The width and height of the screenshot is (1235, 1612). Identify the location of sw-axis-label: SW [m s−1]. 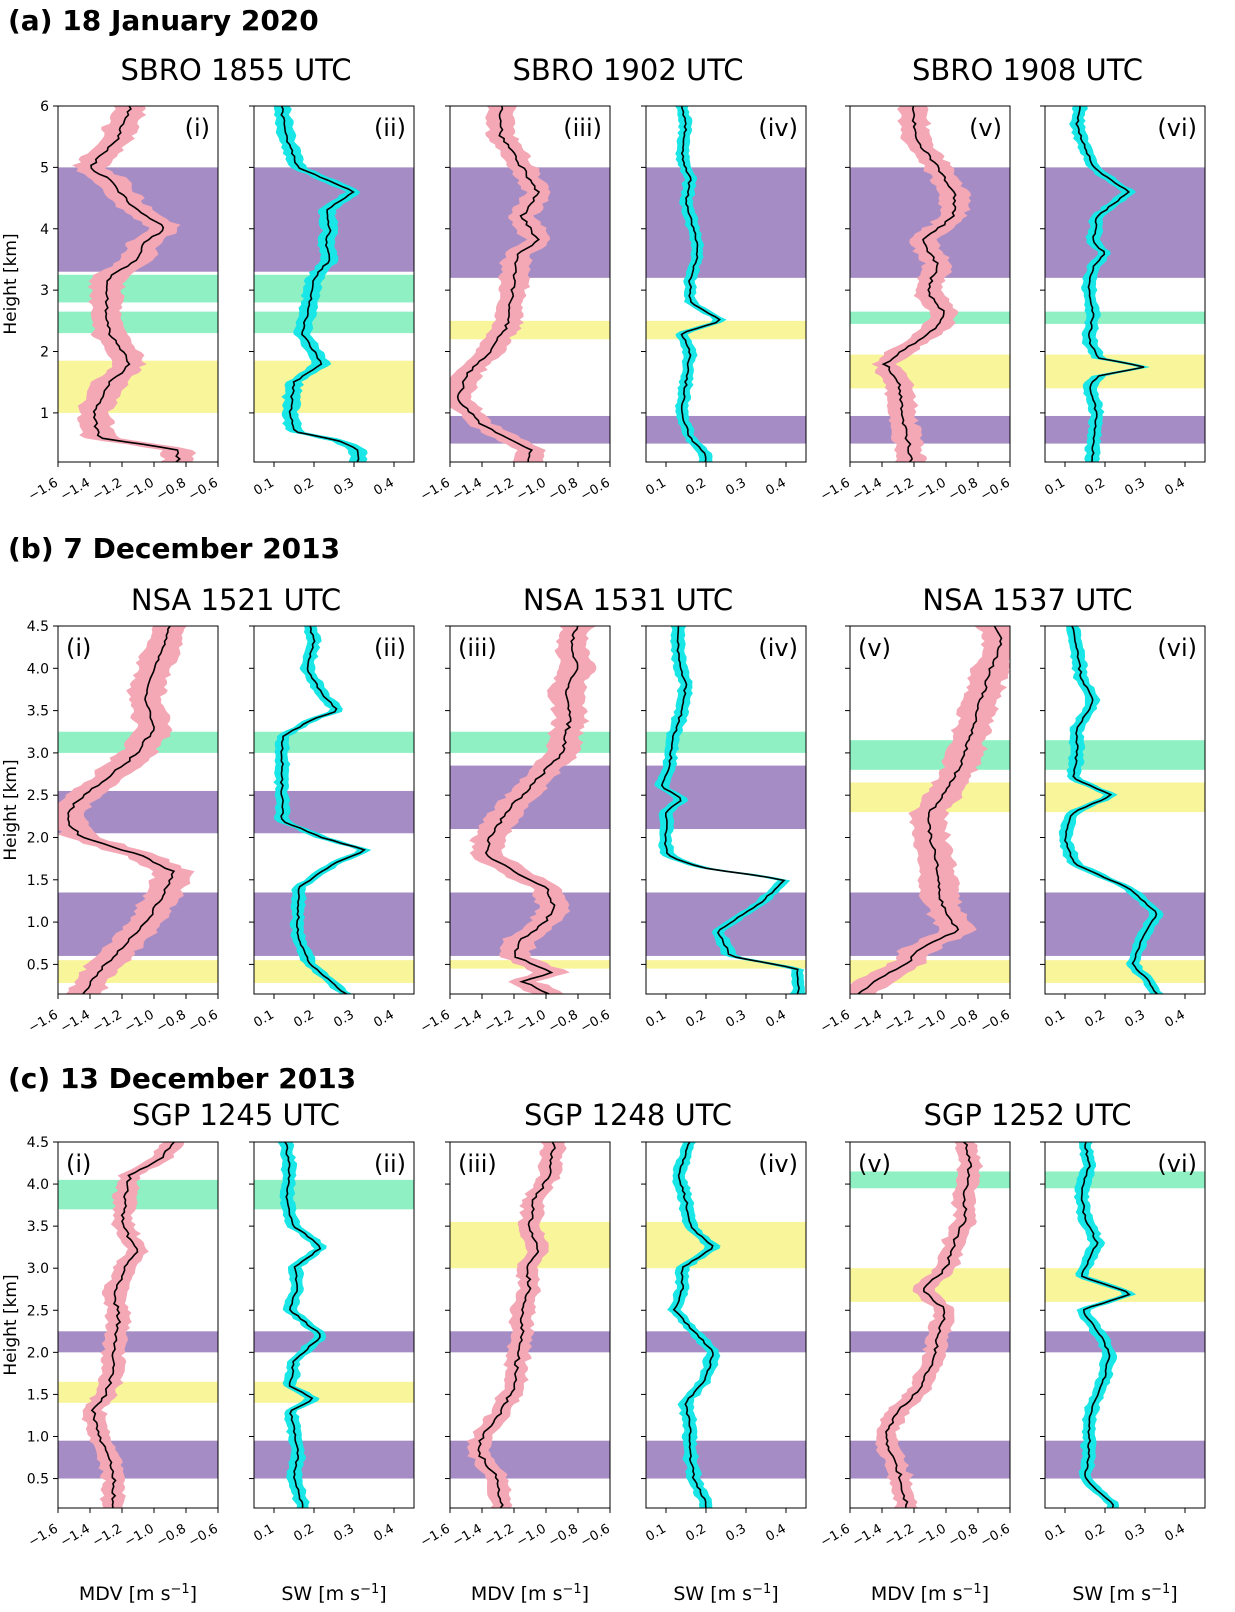
(725, 1593).